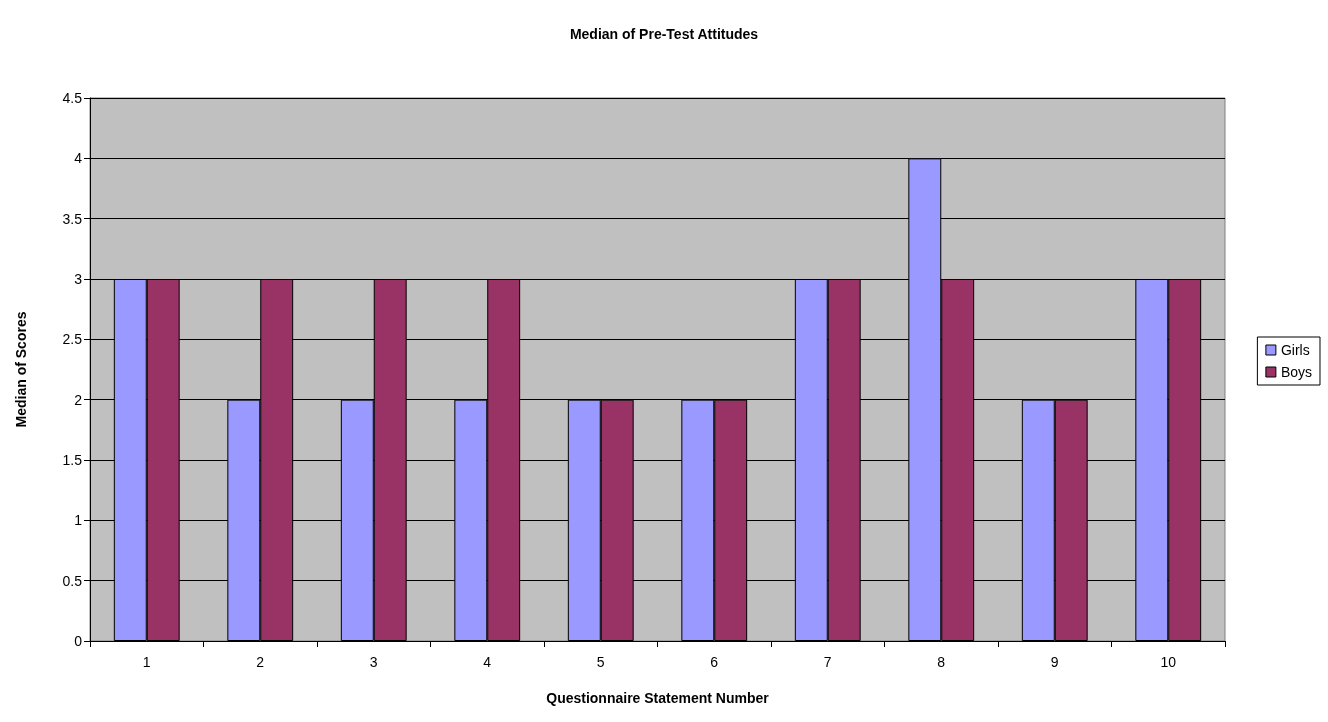 The image size is (1328, 722). What do you see at coordinates (827, 662) in the screenshot?
I see `x-tick-label: 7` at bounding box center [827, 662].